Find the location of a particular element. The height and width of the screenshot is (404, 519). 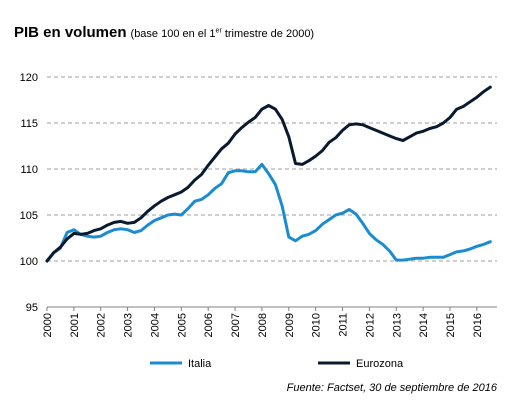

y-tick-label-100: 100 is located at coordinates (29, 262).